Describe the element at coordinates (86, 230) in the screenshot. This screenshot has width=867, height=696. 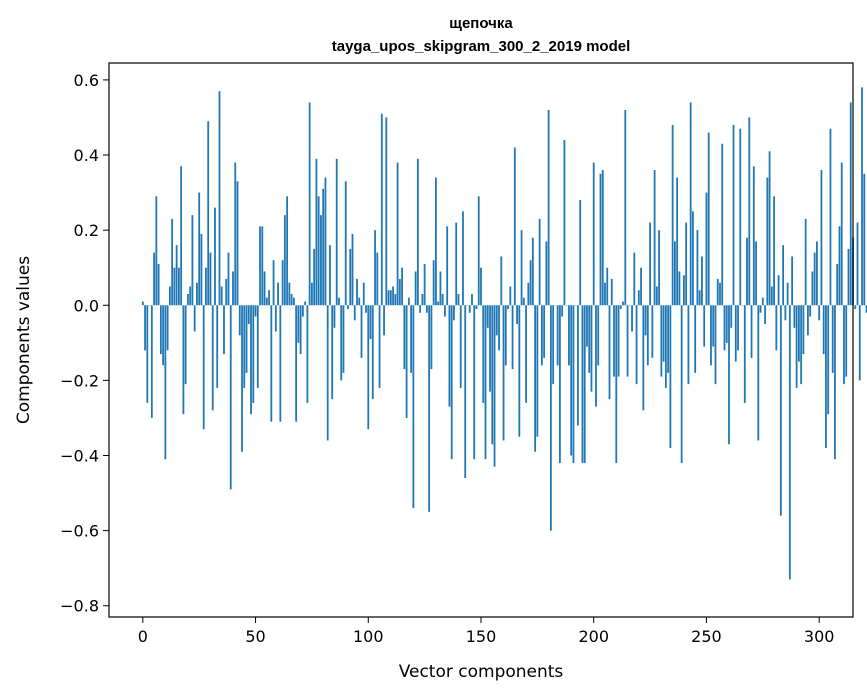
I see `y-tick-label: 0.2` at that location.